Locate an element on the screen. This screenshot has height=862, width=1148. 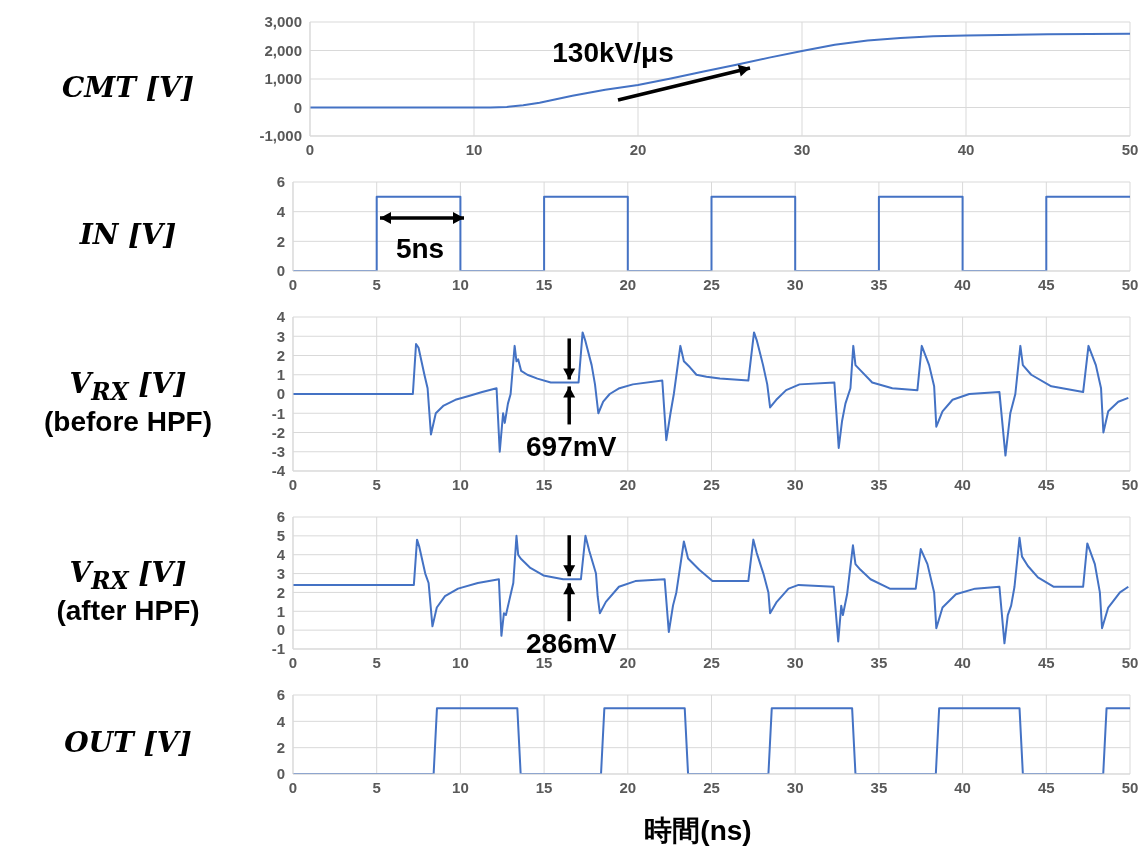
y-tick-label: 5 is located at coordinates (280, 536).